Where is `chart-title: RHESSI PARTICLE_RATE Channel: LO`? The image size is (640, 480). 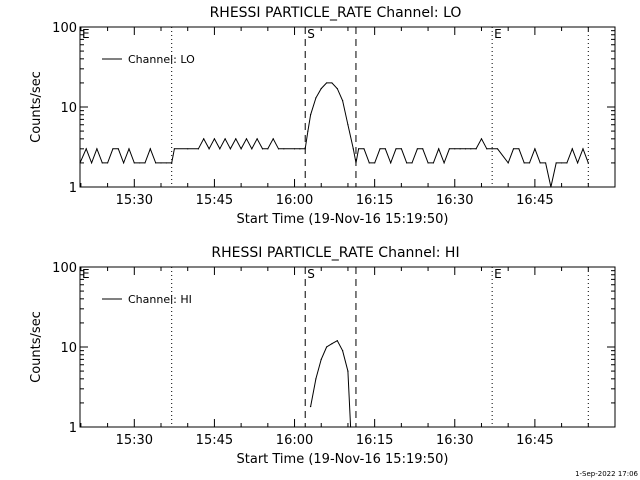 chart-title: RHESSI PARTICLE_RATE Channel: LO is located at coordinates (336, 13).